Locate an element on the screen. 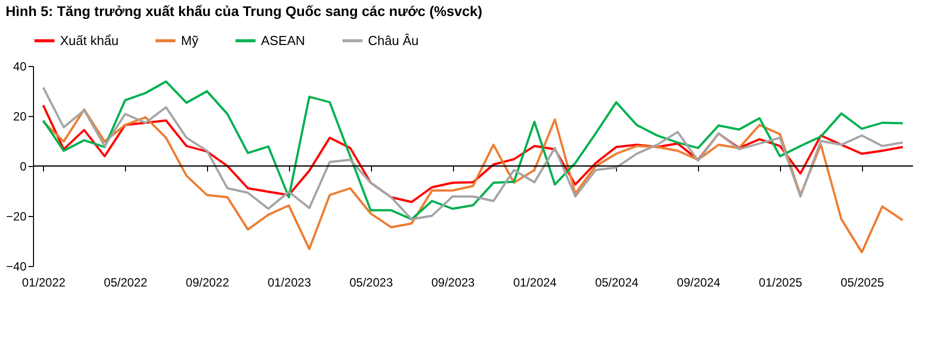 The image size is (934, 343). y-tick-label: −20 is located at coordinates (16, 217).